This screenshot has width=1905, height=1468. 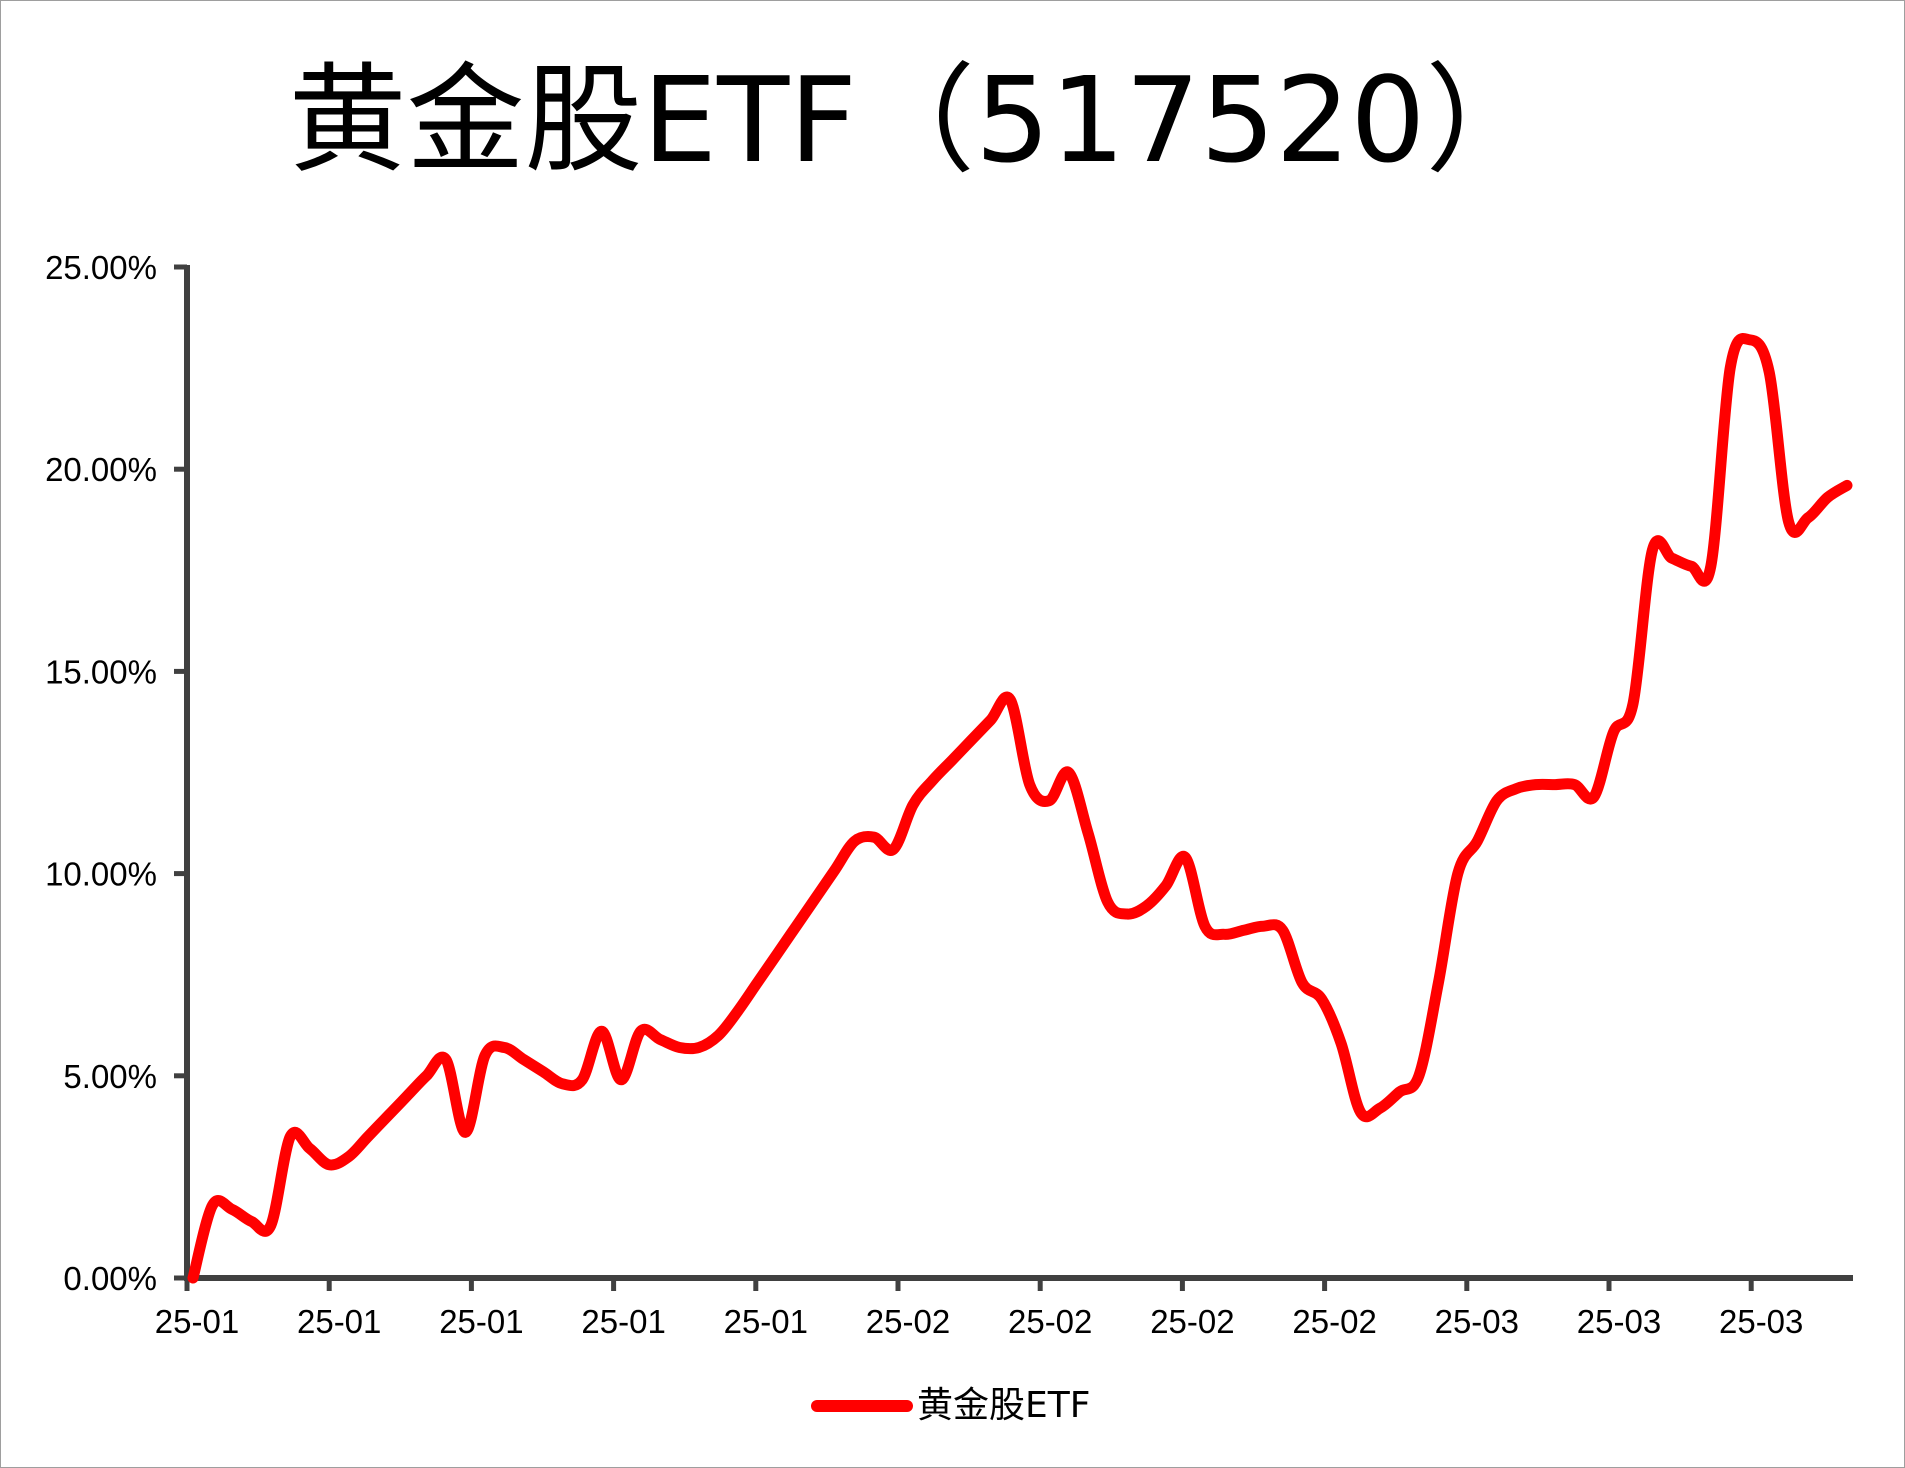 I want to click on legend: 黄金股ETF, so click(x=950, y=1405).